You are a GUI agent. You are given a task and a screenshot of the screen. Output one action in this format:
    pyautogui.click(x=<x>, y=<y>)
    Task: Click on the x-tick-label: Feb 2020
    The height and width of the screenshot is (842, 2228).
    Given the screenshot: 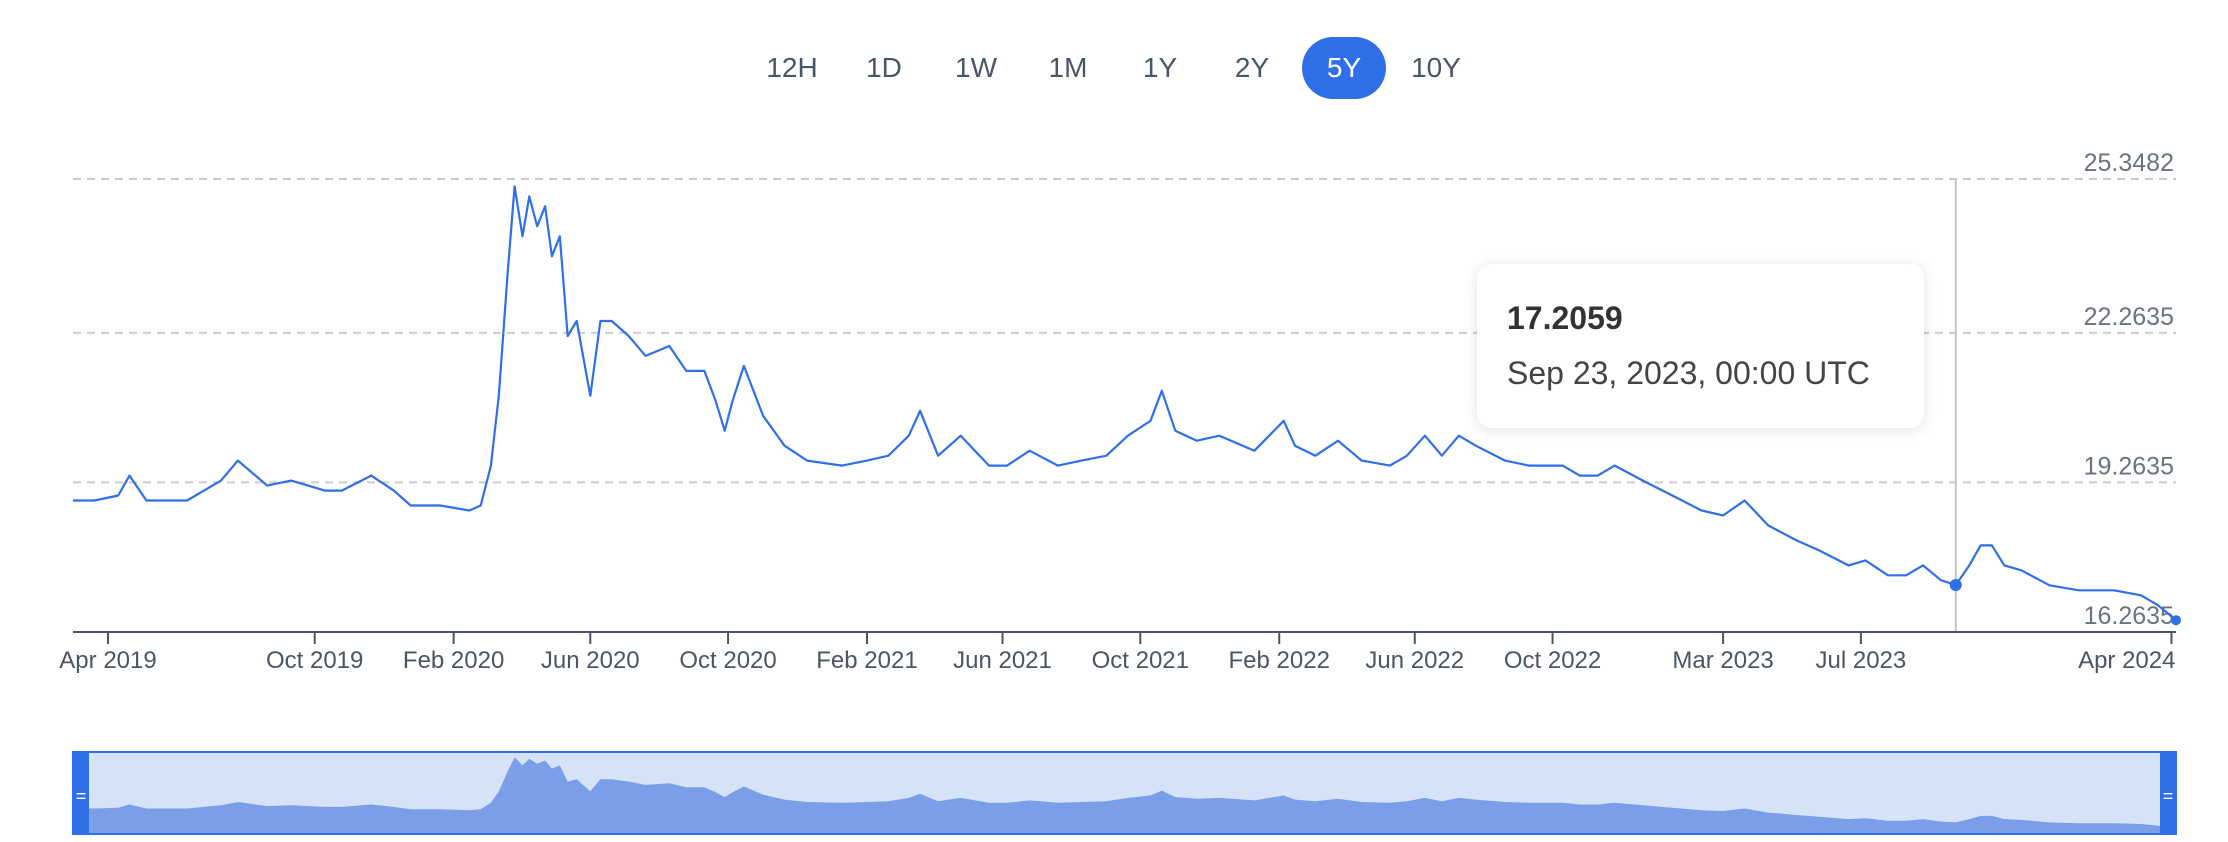 What is the action you would take?
    pyautogui.click(x=453, y=660)
    